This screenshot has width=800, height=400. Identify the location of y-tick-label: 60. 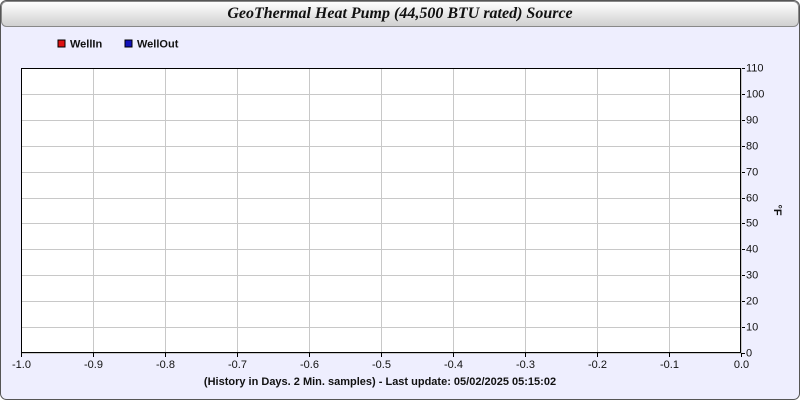
(752, 198).